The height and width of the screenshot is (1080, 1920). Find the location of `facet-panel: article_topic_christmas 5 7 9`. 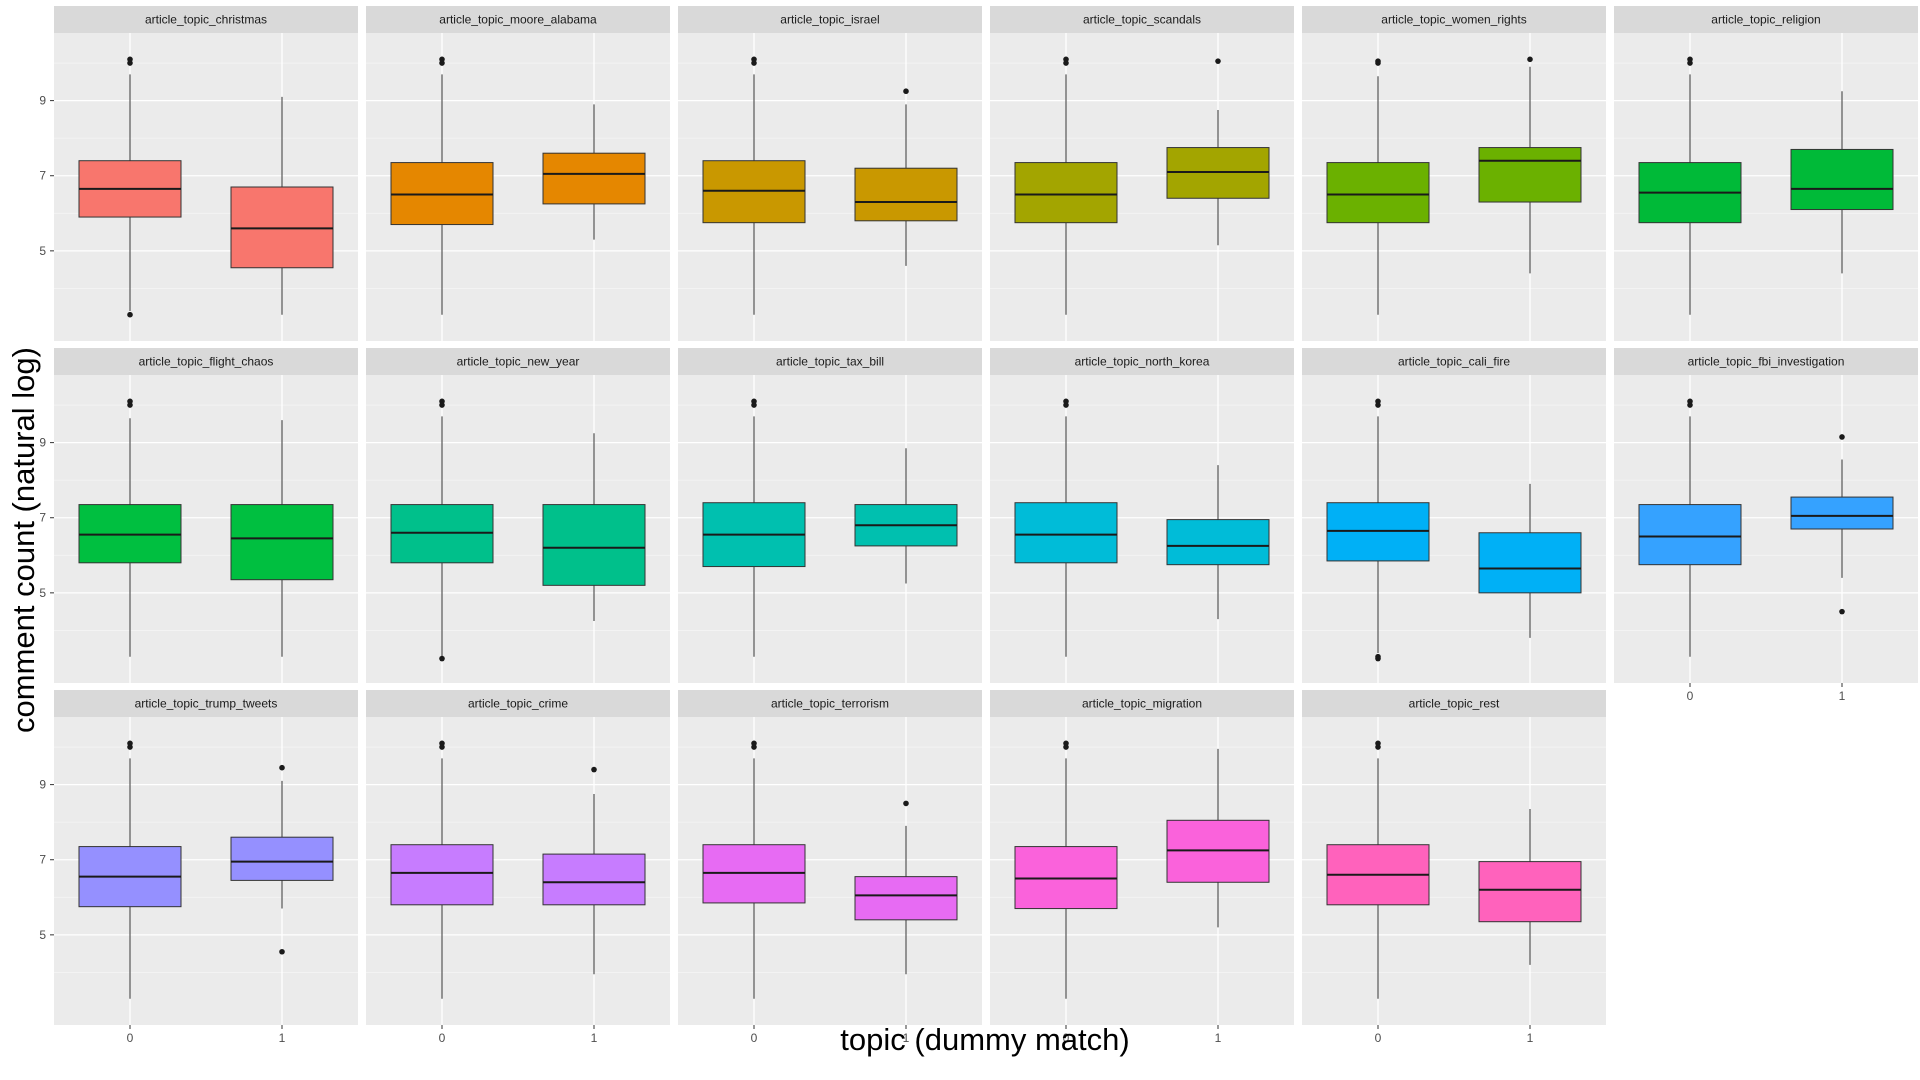

facet-panel: article_topic_christmas 5 7 9 is located at coordinates (198, 173).